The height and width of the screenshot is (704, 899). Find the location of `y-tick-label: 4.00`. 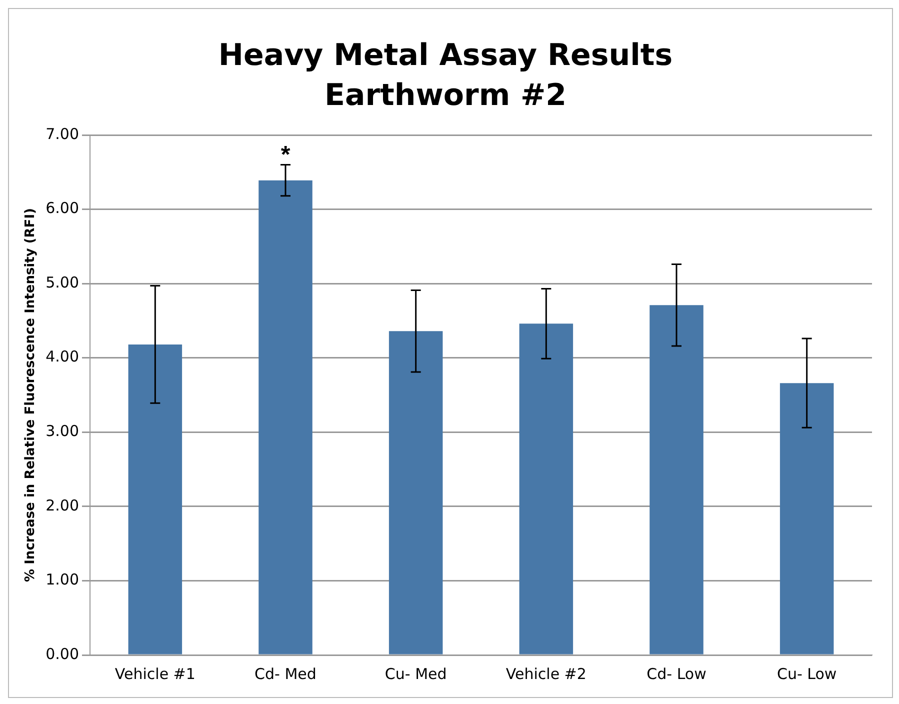

y-tick-label: 4.00 is located at coordinates (62, 357).